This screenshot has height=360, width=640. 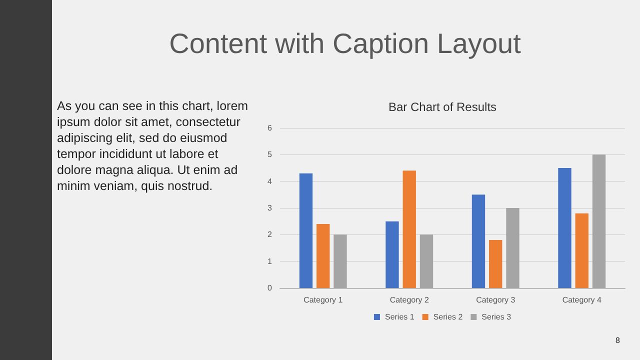 I want to click on y-tick-label: 2, so click(x=270, y=235).